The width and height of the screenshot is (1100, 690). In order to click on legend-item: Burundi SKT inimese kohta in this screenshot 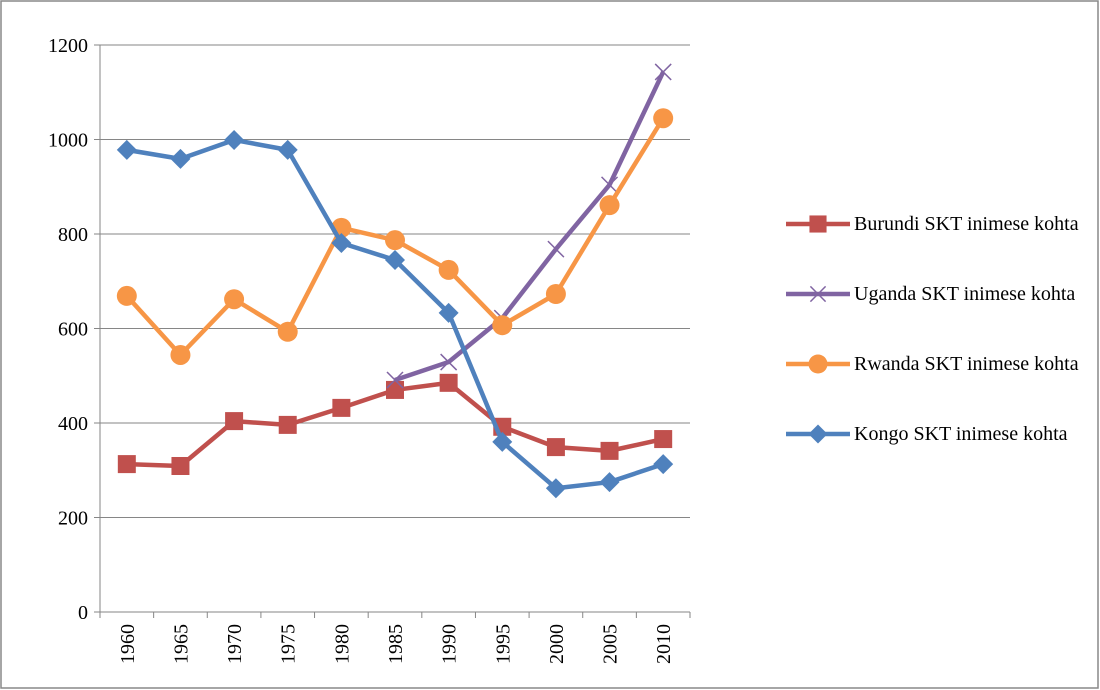, I will do `click(939, 240)`.